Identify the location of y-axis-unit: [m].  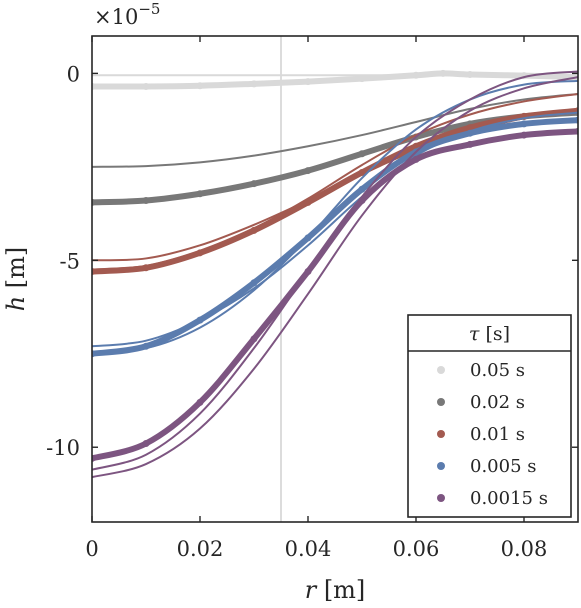
(16, 267).